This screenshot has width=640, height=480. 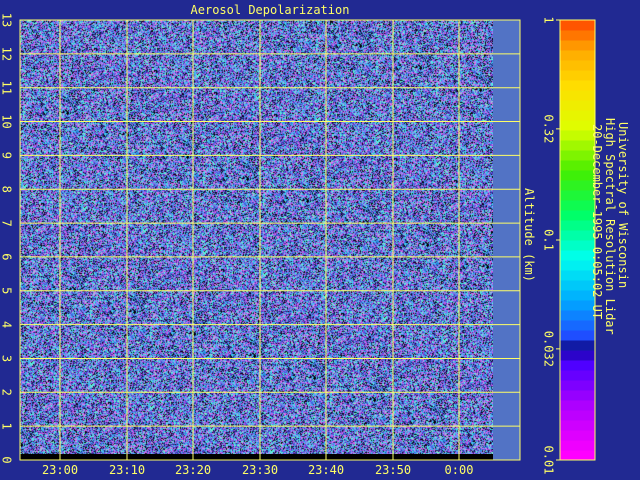 What do you see at coordinates (7, 324) in the screenshot?
I see `y-tick-label: 4` at bounding box center [7, 324].